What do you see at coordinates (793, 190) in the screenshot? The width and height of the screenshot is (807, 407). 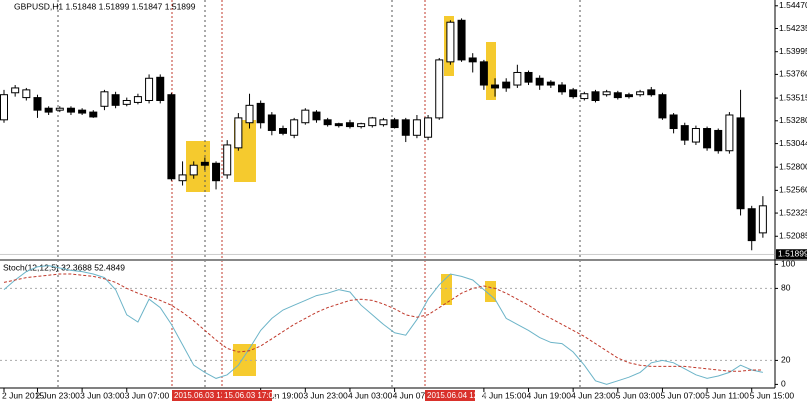 I see `y-tick-label: 1.52560` at bounding box center [793, 190].